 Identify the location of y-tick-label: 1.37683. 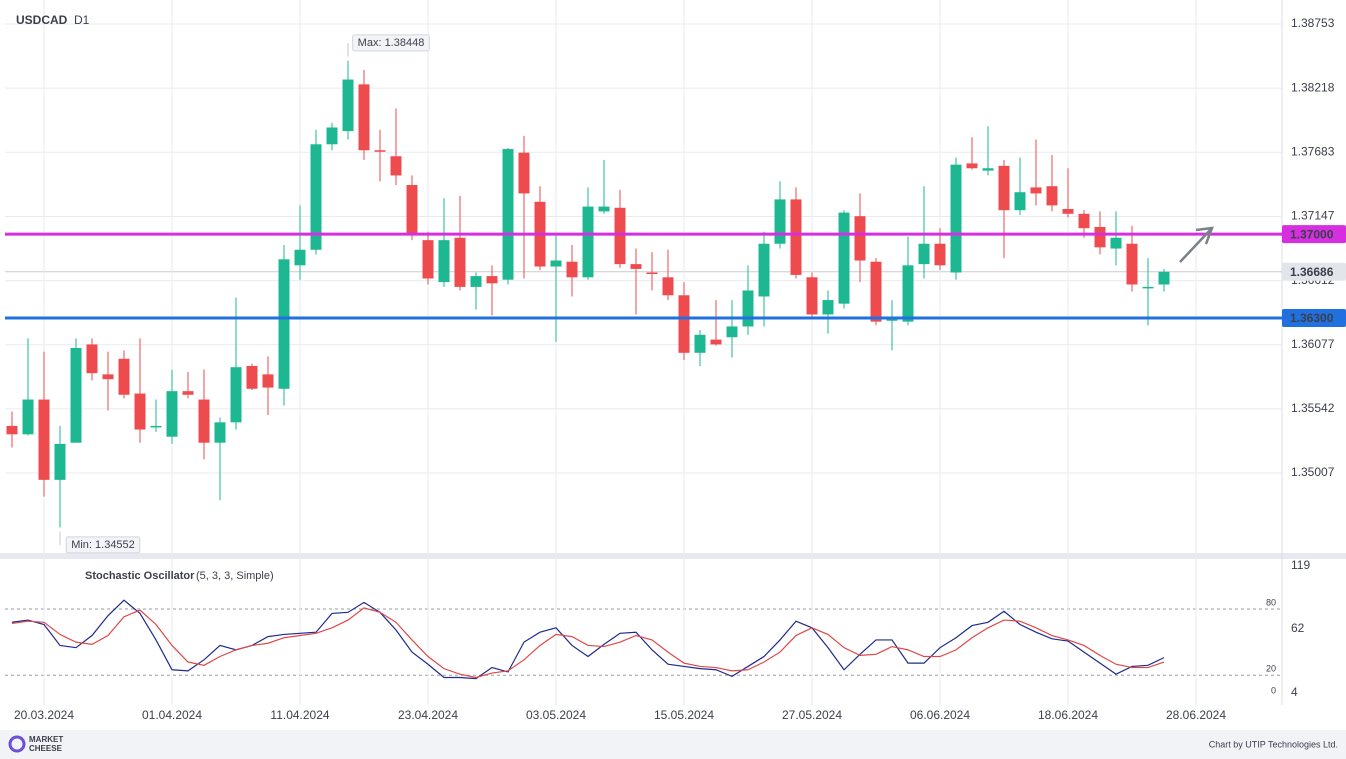
(1313, 151).